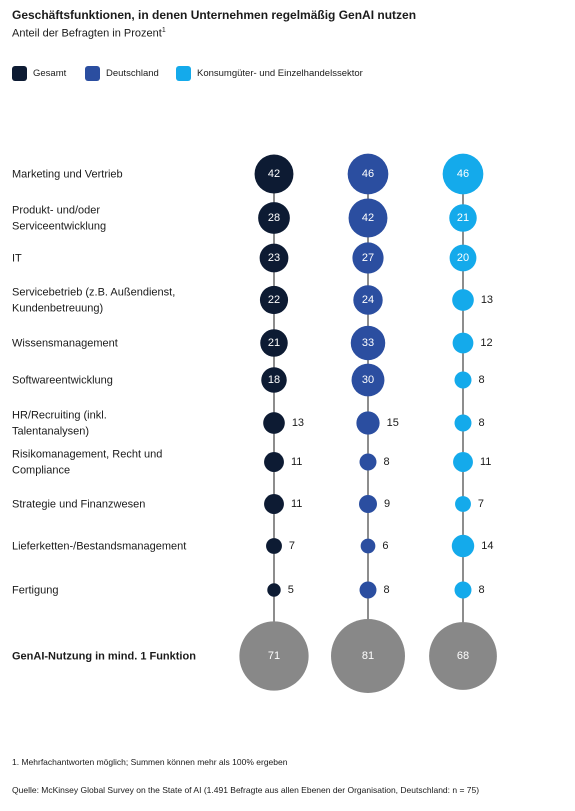  I want to click on bubble-value-konsumgüter-und-einzelhandelssektor-5: 8, so click(481, 380).